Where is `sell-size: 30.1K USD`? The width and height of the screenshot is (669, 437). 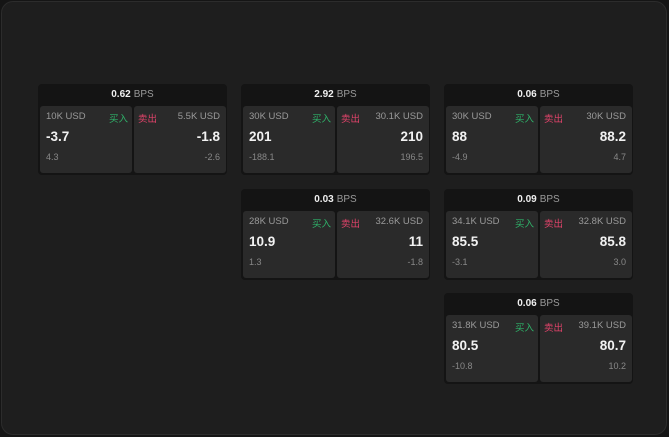 sell-size: 30.1K USD is located at coordinates (399, 116).